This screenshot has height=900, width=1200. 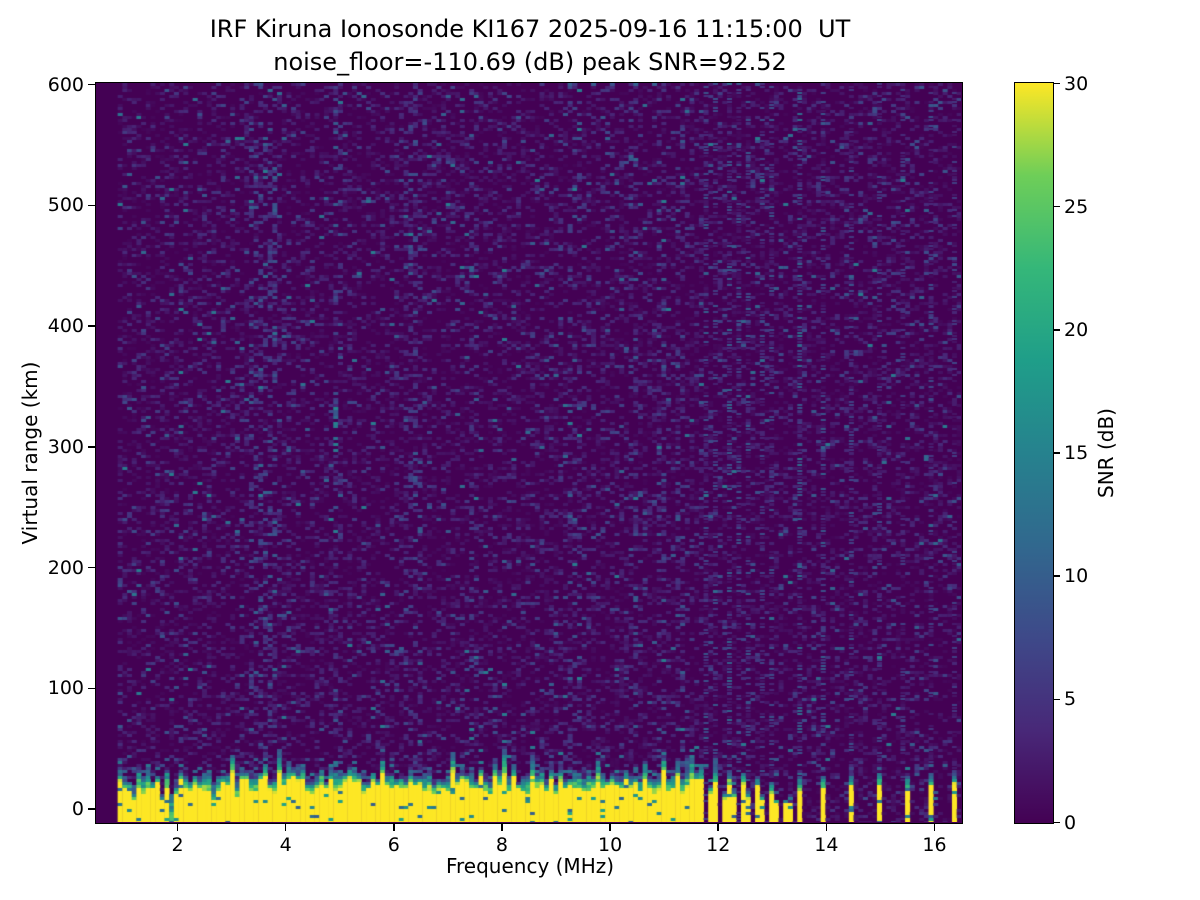 I want to click on plot-title-line2: noise_floor=-110.69 (dB) peak SNR=92.52, so click(x=530, y=62).